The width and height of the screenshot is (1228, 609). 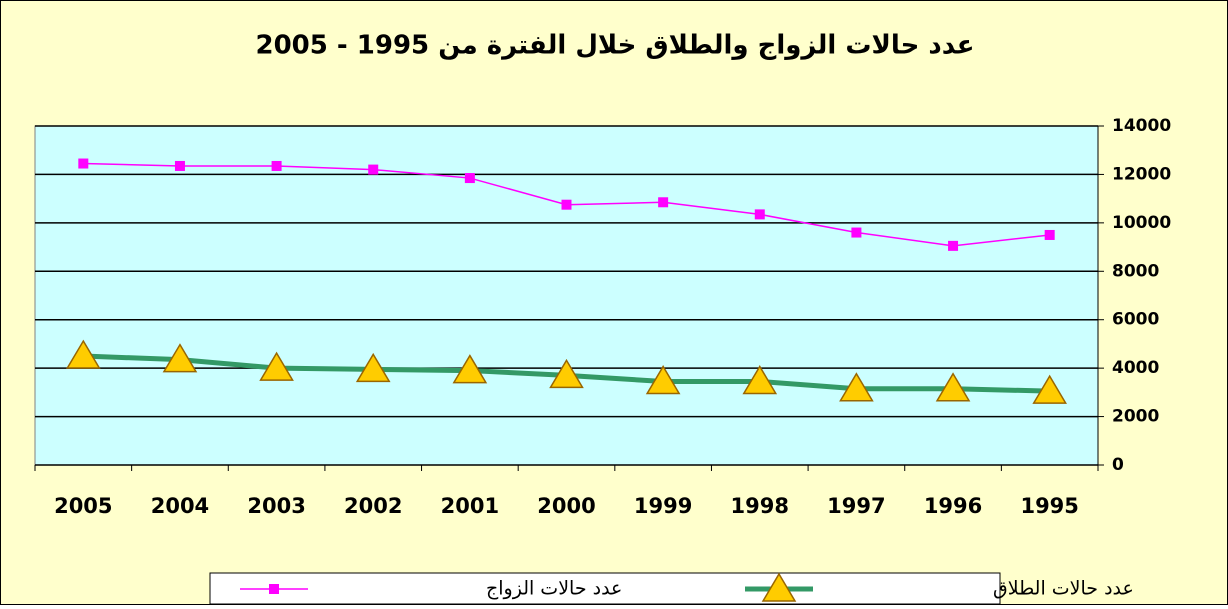 What do you see at coordinates (566, 506) in the screenshot?
I see `x-tick-label: 2000` at bounding box center [566, 506].